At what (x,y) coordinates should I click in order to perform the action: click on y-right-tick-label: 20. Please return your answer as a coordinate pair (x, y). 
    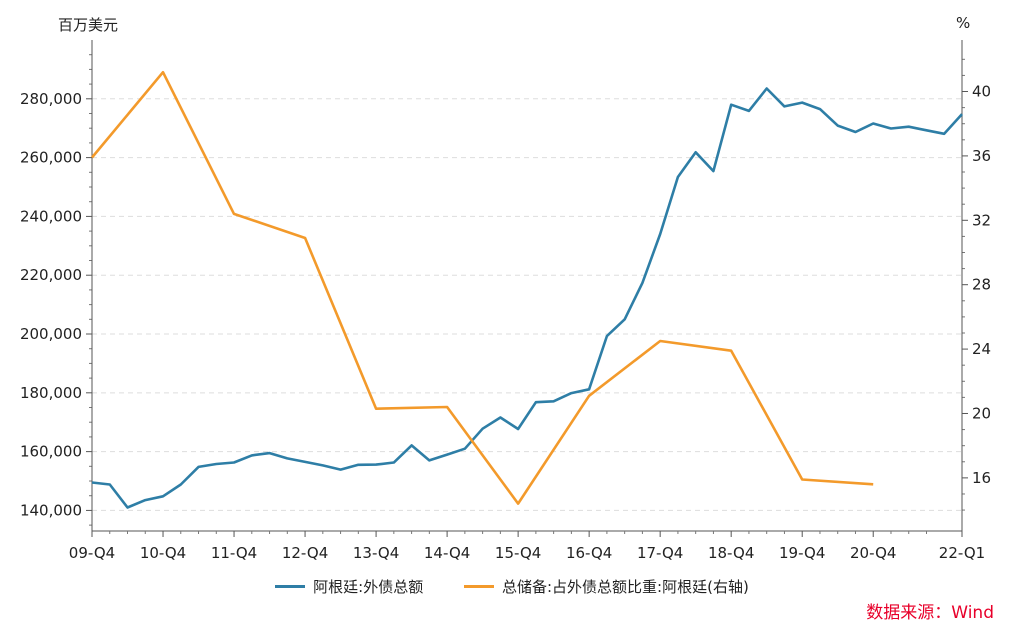
    Looking at the image, I should click on (981, 413).